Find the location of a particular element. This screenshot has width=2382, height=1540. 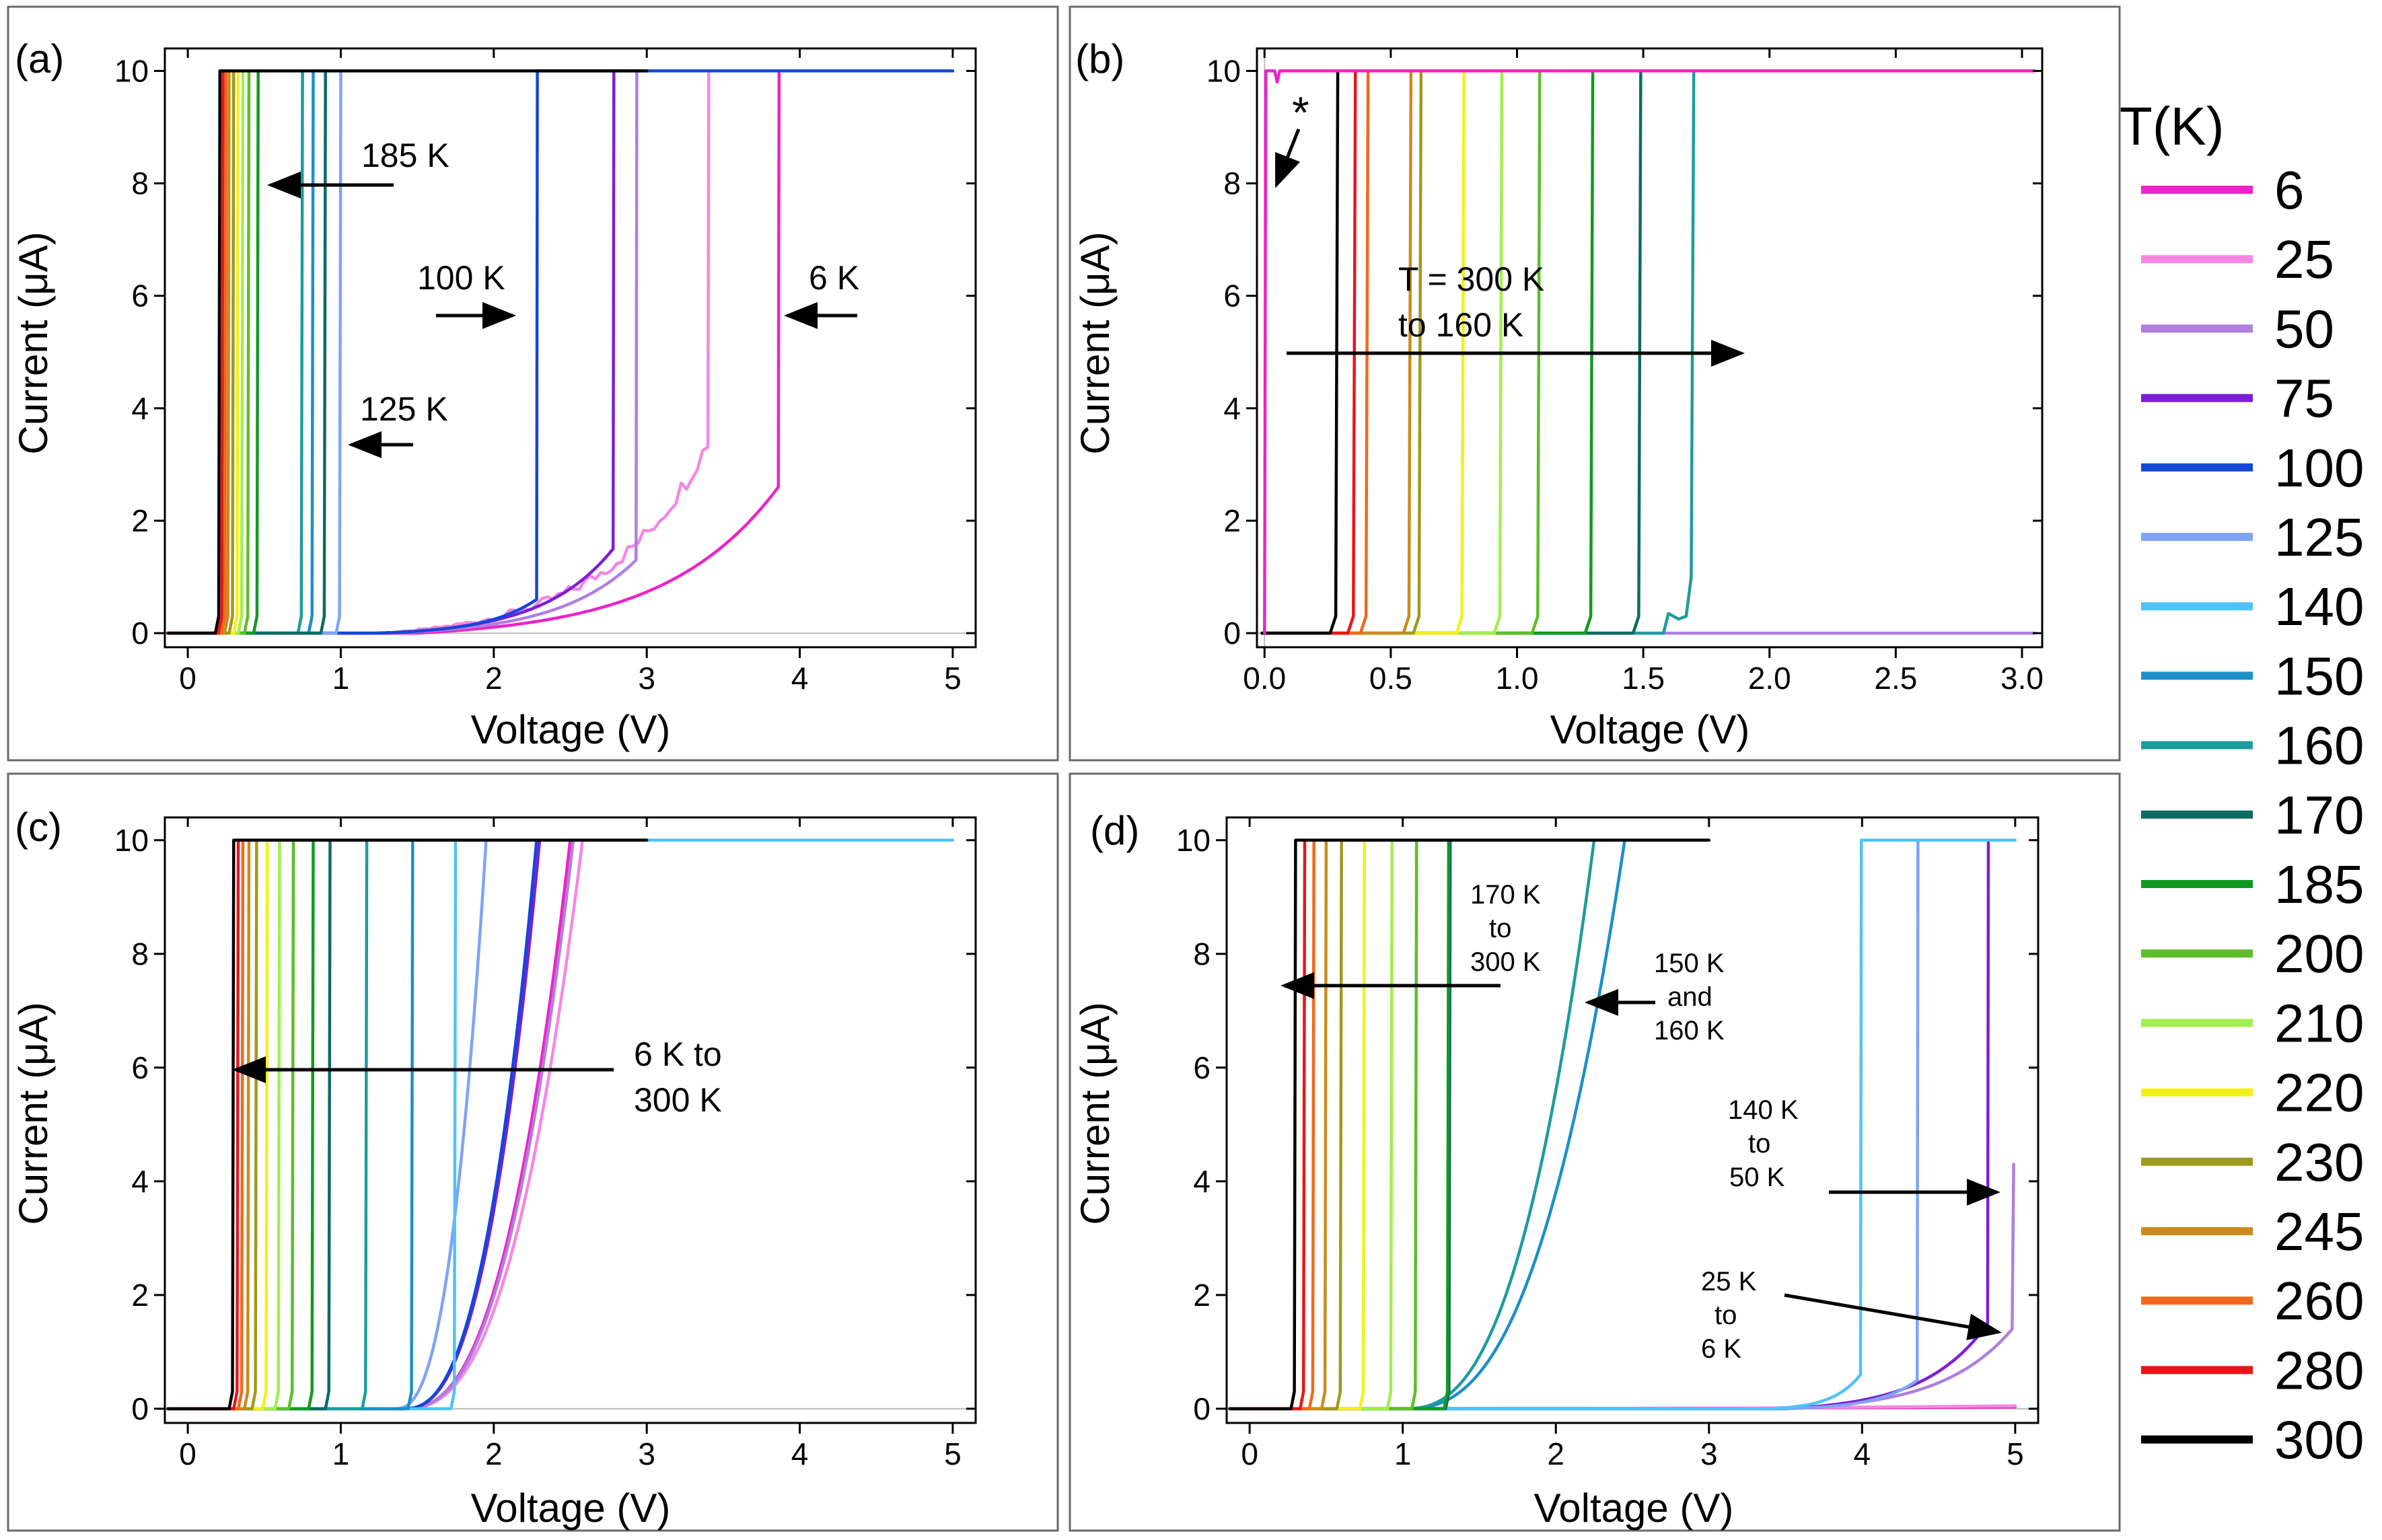

series-125k-line is located at coordinates (254, 352).